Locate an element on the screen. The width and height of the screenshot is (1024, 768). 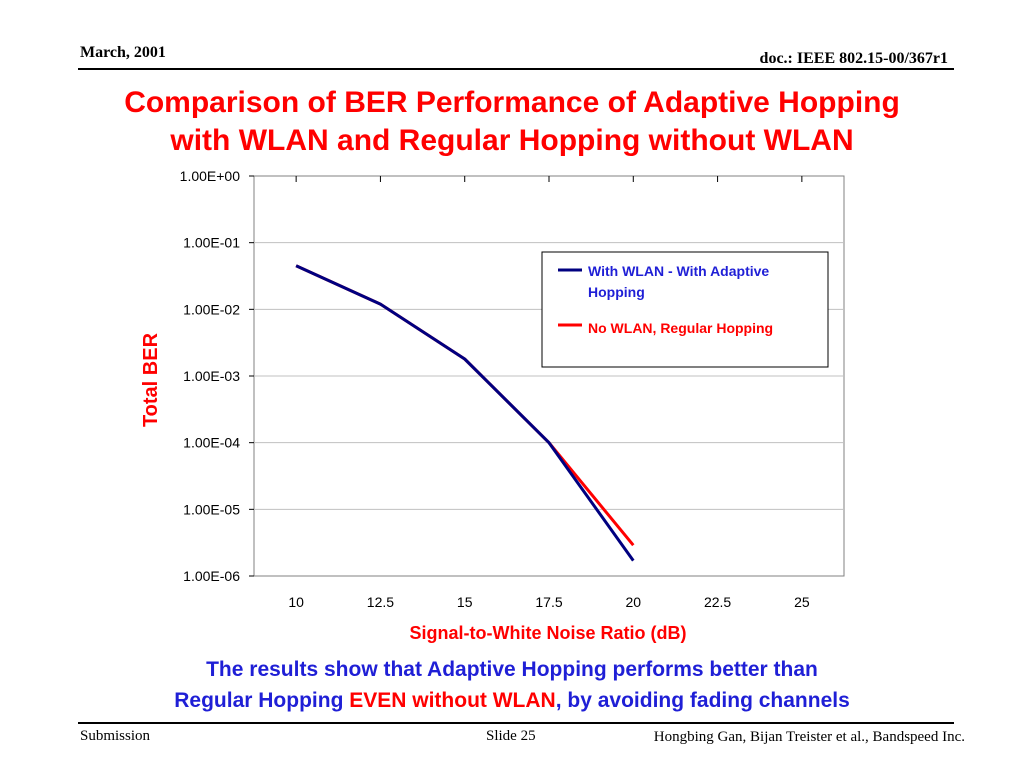
legend-box is located at coordinates (685, 309).